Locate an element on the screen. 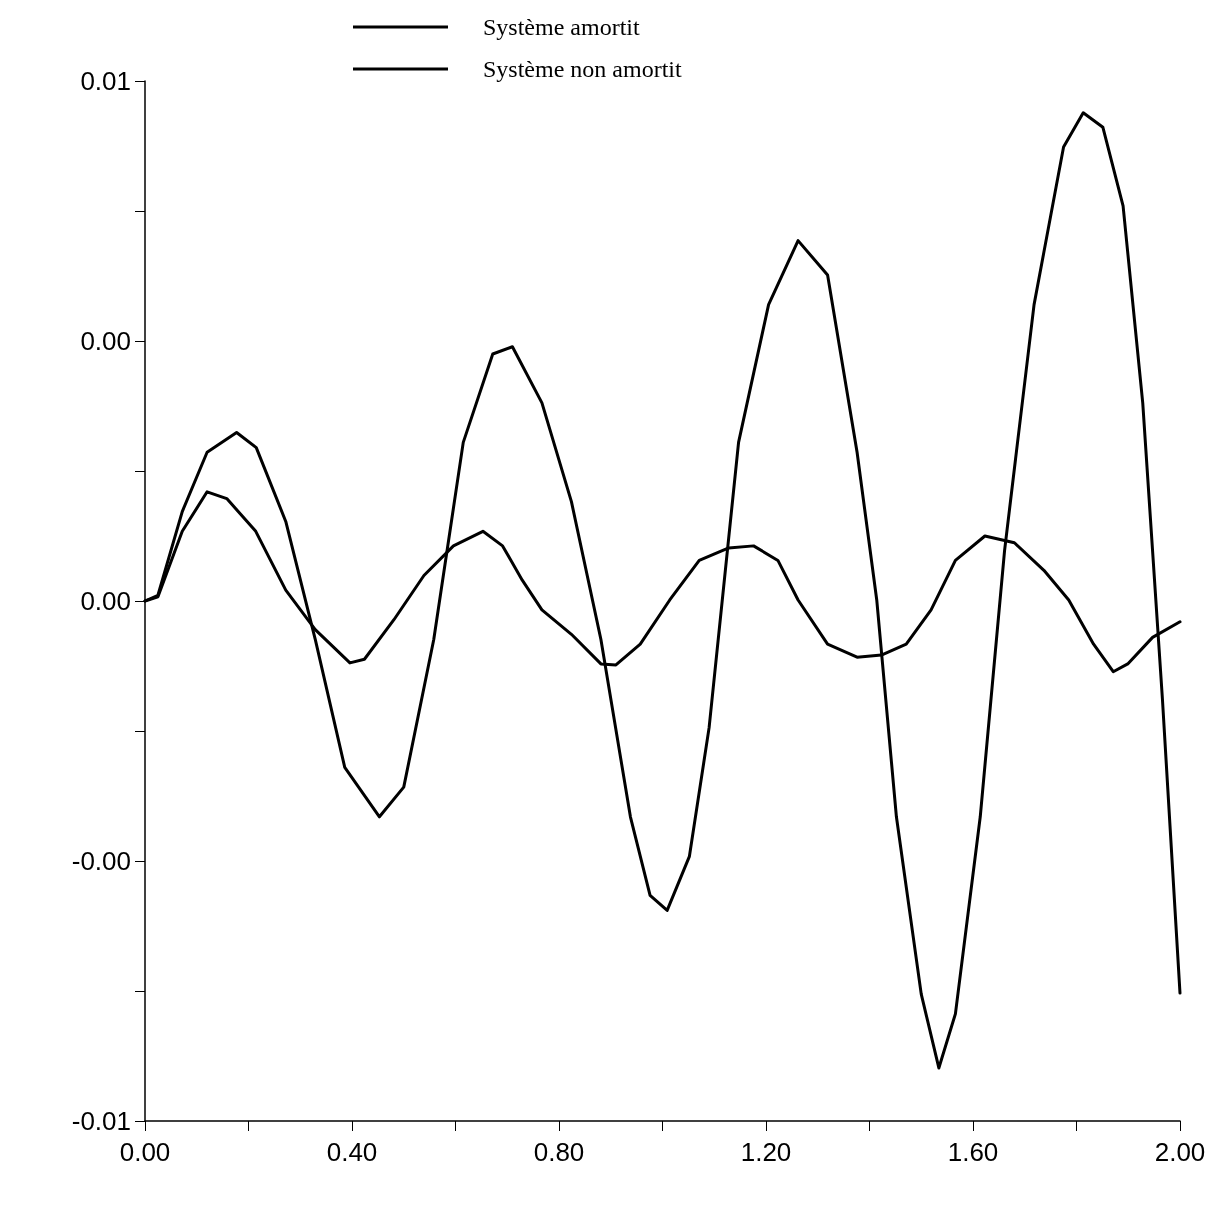  legend-label: Système non amortit is located at coordinates (582, 69).